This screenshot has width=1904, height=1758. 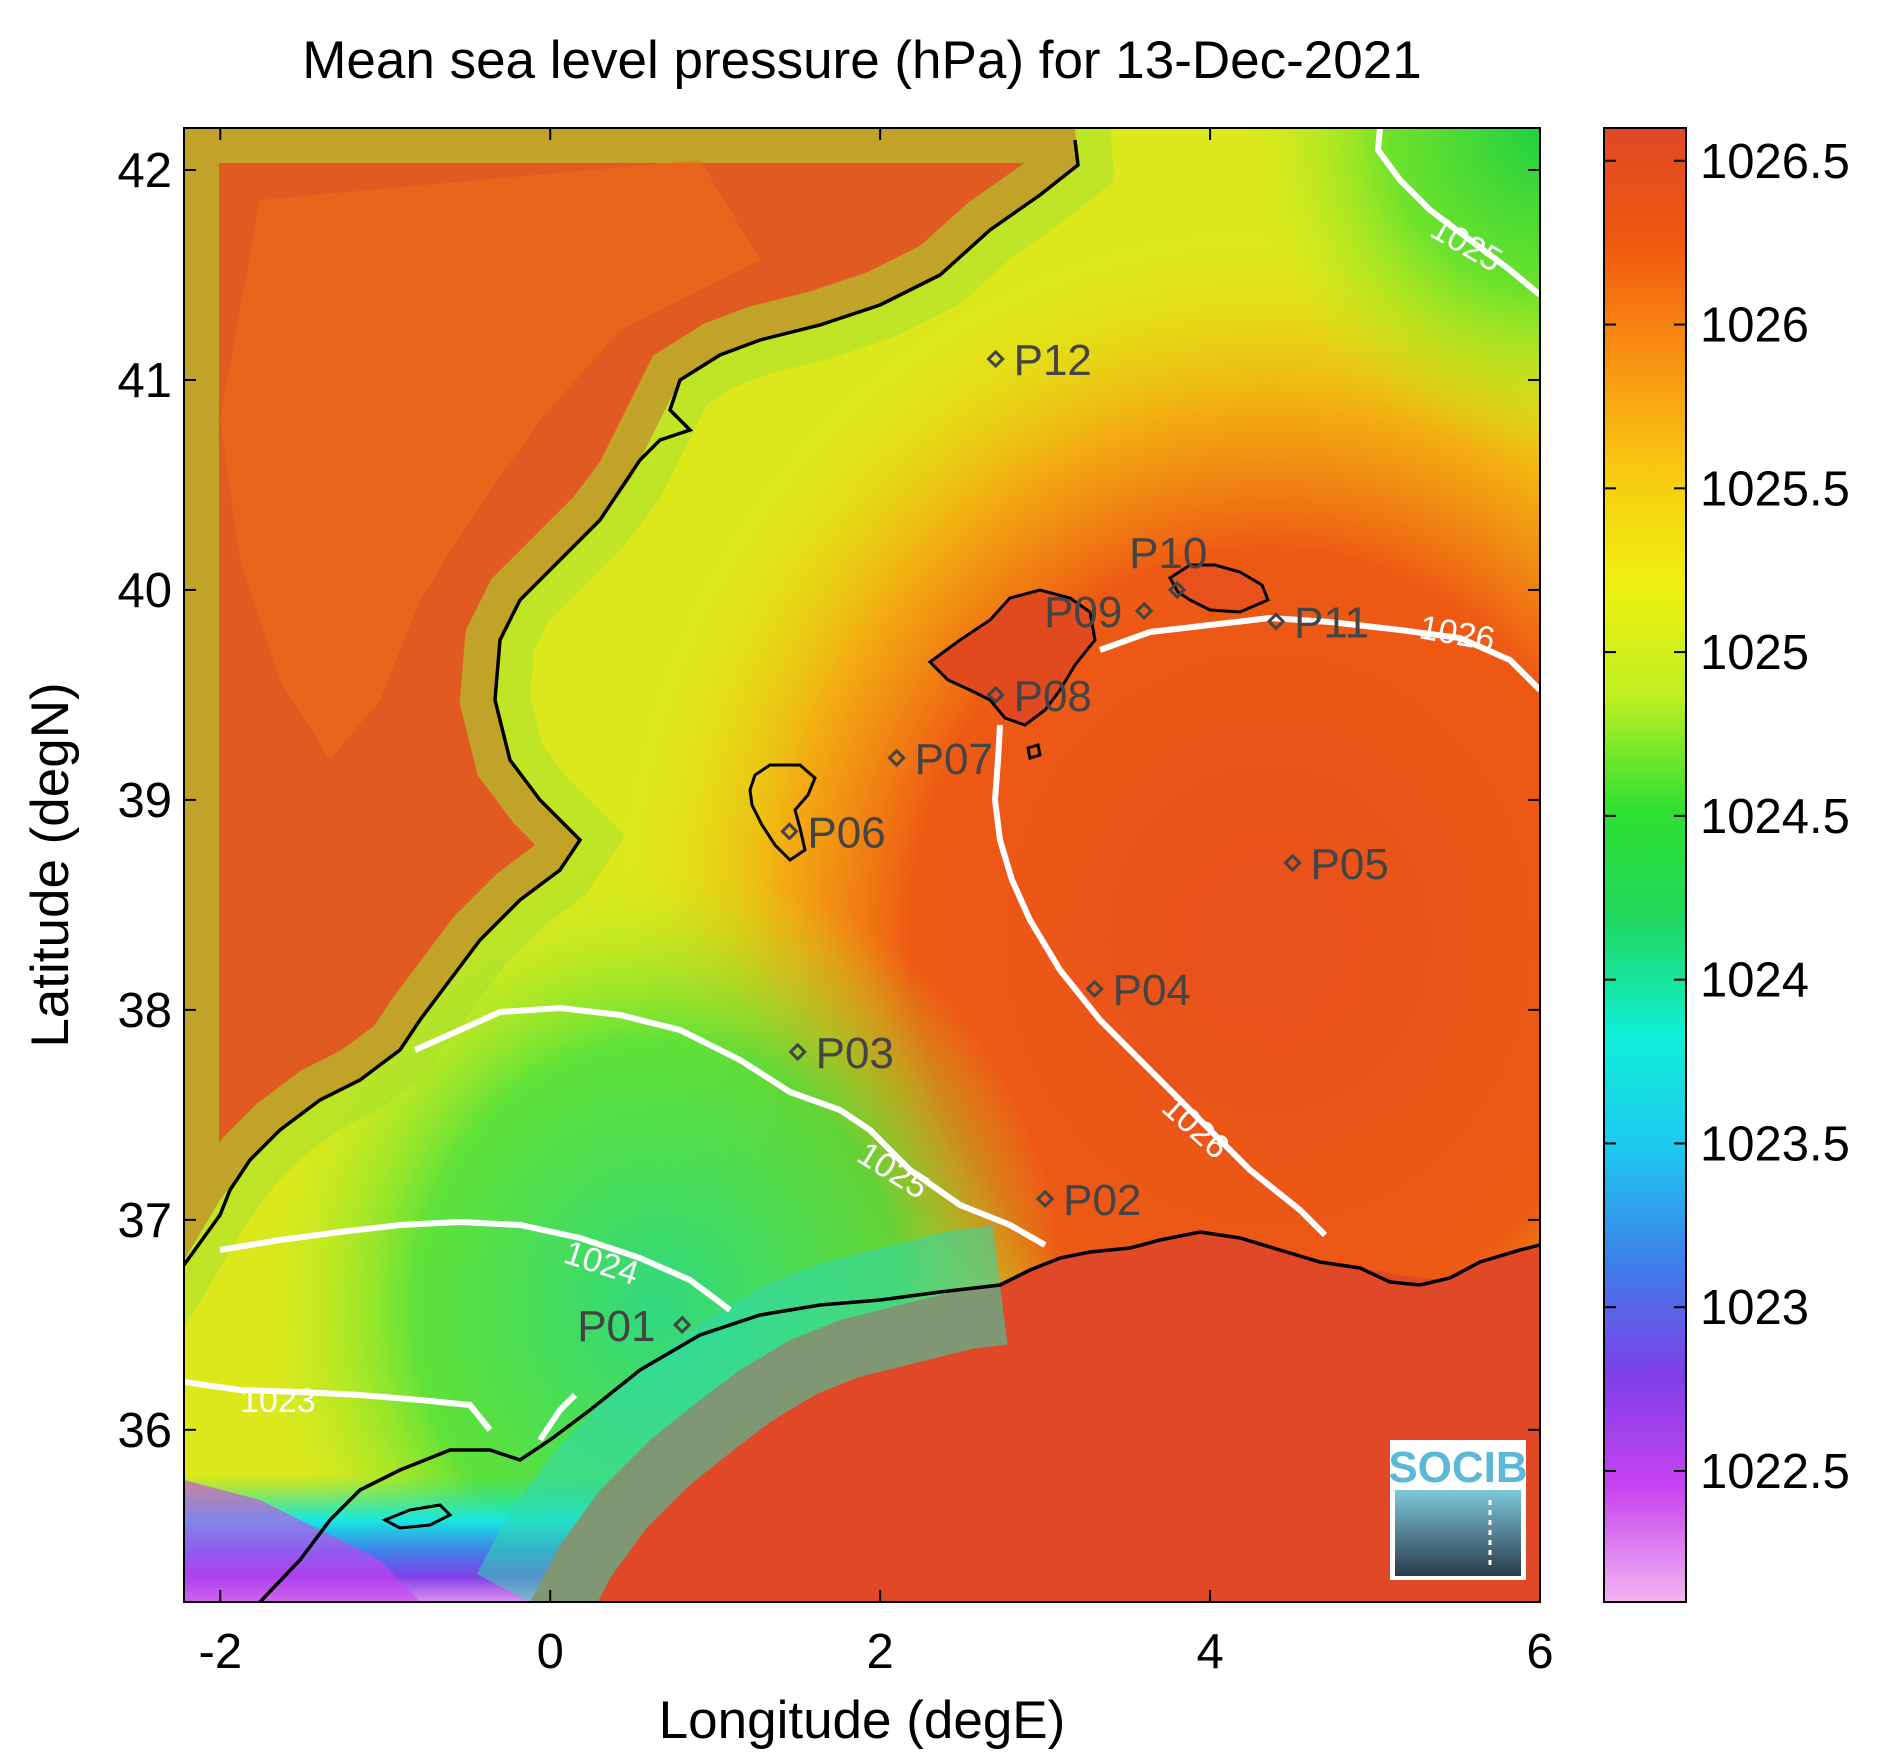 I want to click on station-p05: P05, so click(x=1336, y=864).